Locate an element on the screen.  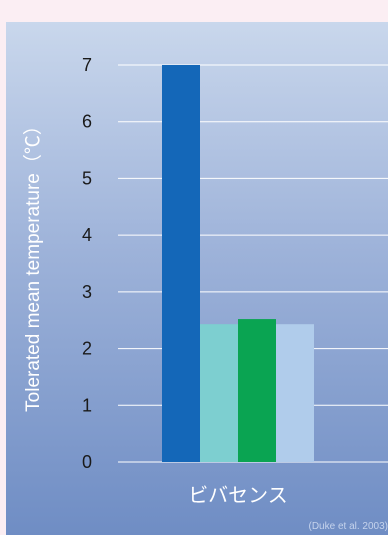
y-tick-label: 1 is located at coordinates (87, 405).